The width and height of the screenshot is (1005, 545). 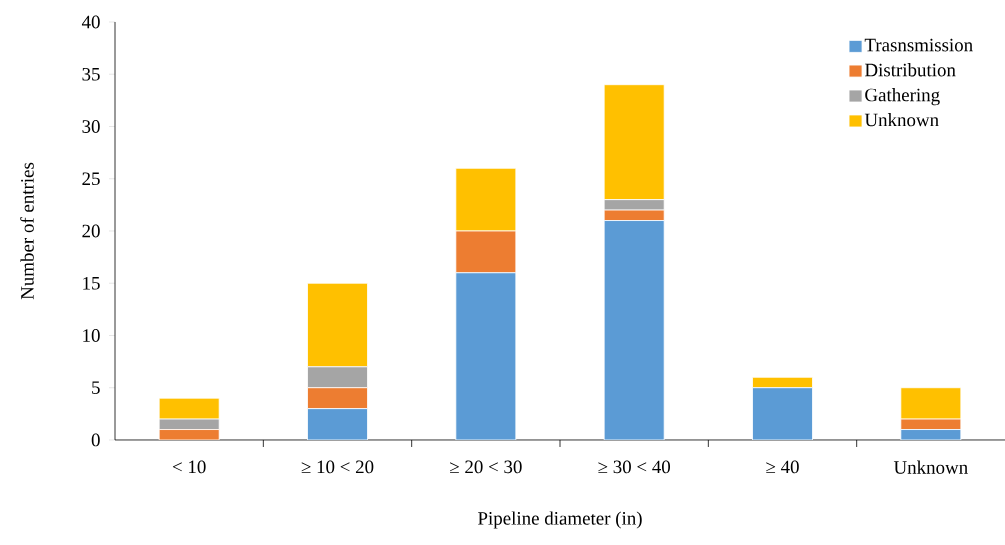 I want to click on x-tick-label: < 10, so click(x=189, y=467).